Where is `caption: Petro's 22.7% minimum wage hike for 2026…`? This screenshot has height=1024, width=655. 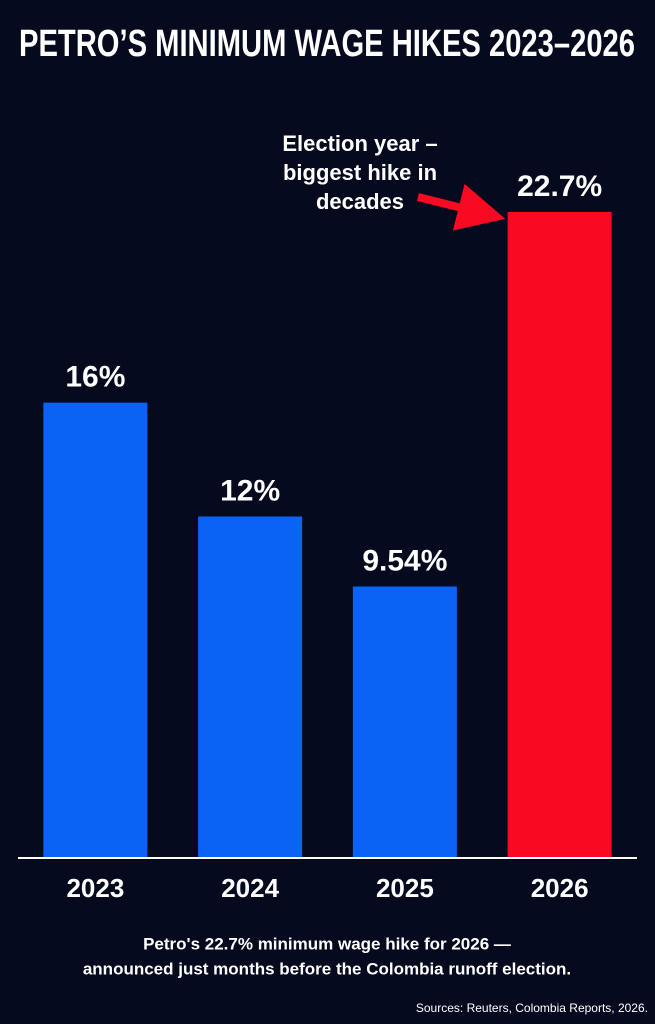 caption: Petro's 22.7% minimum wage hike for 2026… is located at coordinates (327, 943).